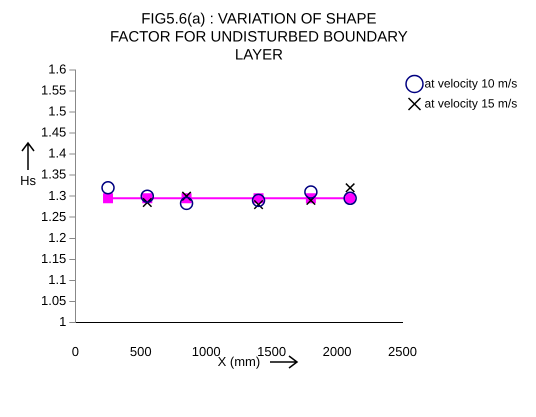  I want to click on x-tick-label: 2000, so click(337, 351).